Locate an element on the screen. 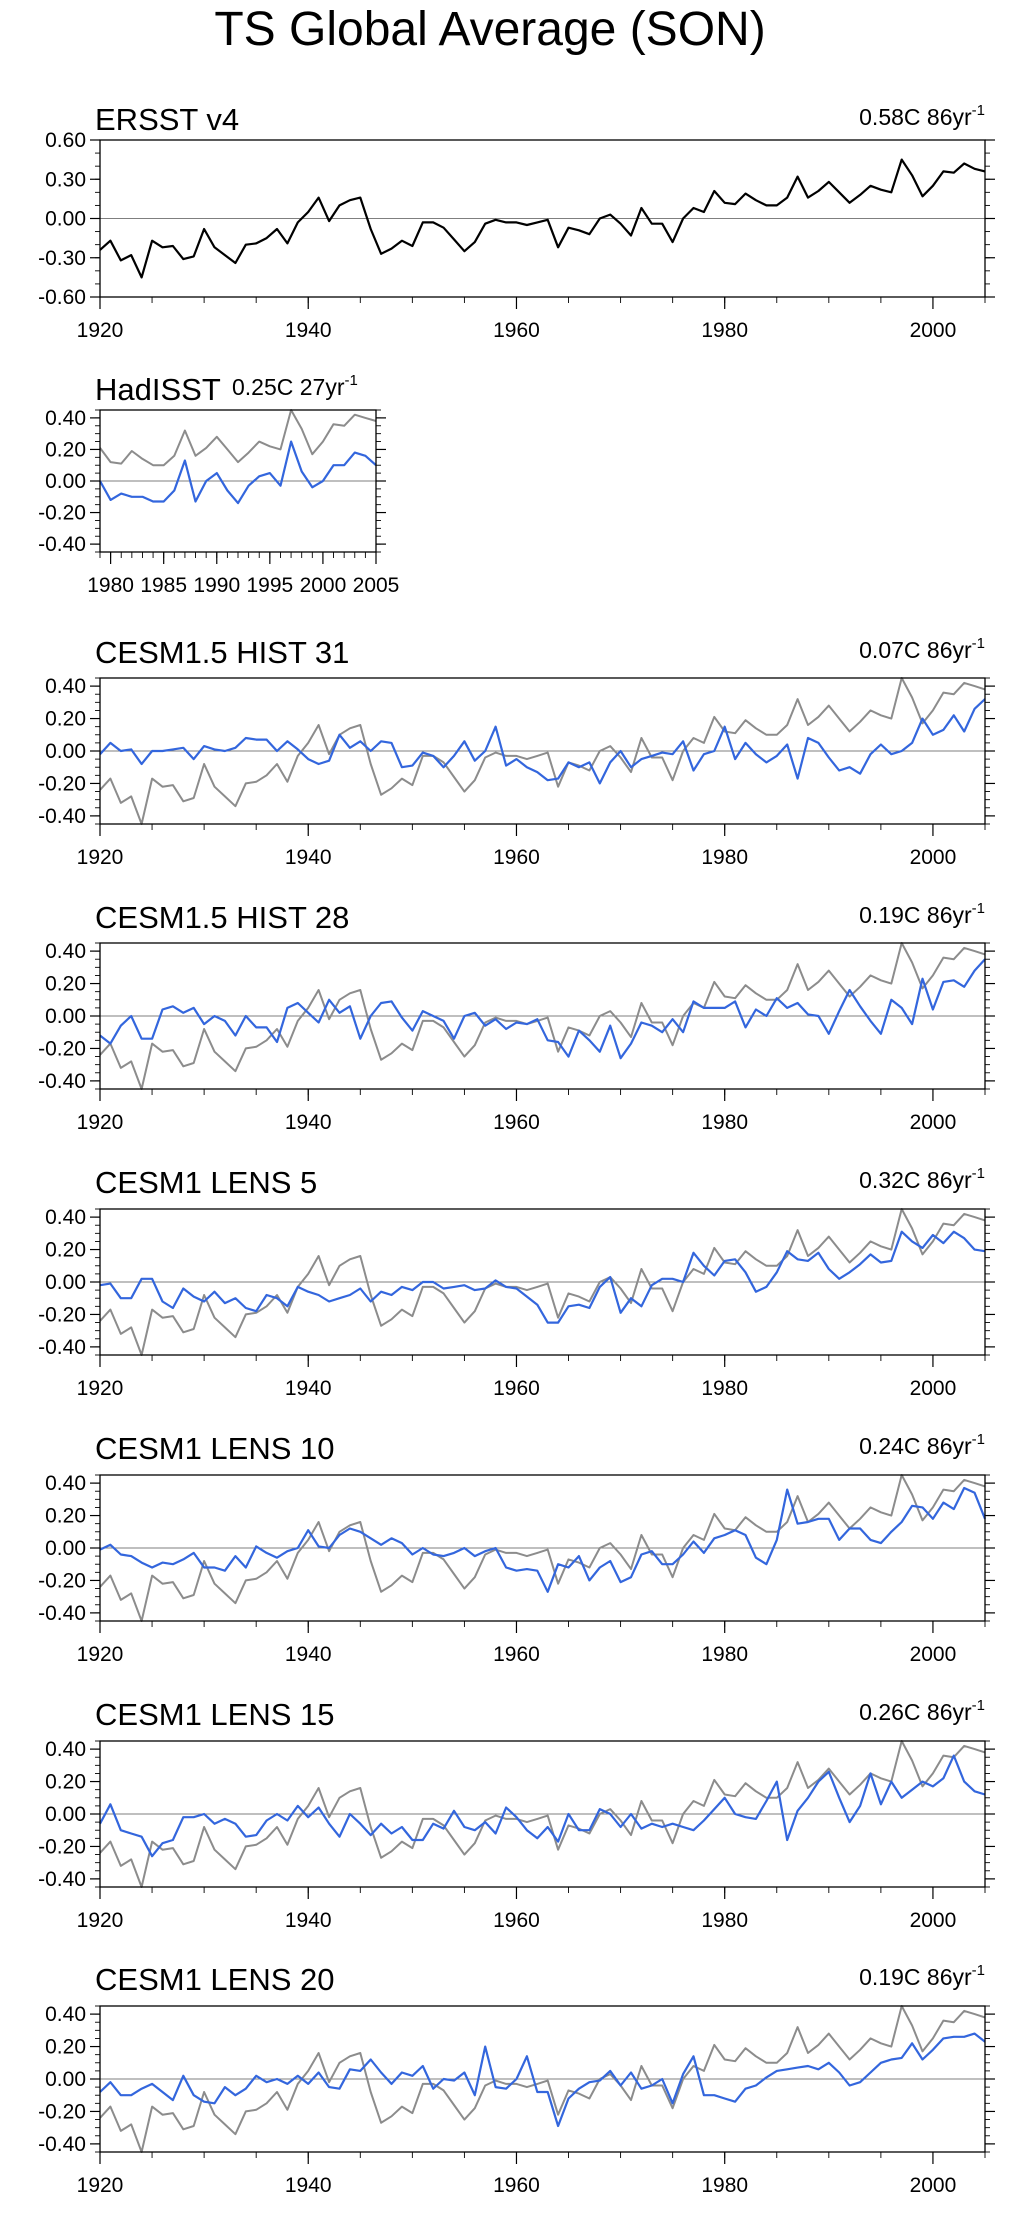  x-tick-label: 2005 is located at coordinates (376, 585).